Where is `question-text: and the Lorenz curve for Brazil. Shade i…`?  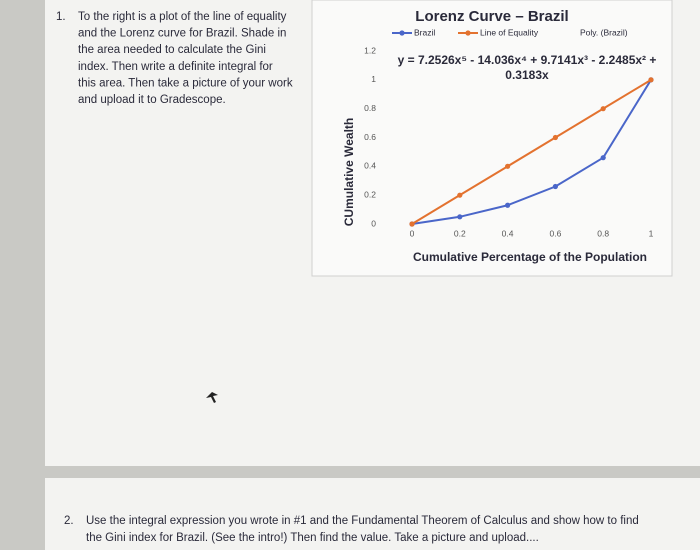
question-text: and the Lorenz curve for Brazil. Shade i… is located at coordinates (182, 34).